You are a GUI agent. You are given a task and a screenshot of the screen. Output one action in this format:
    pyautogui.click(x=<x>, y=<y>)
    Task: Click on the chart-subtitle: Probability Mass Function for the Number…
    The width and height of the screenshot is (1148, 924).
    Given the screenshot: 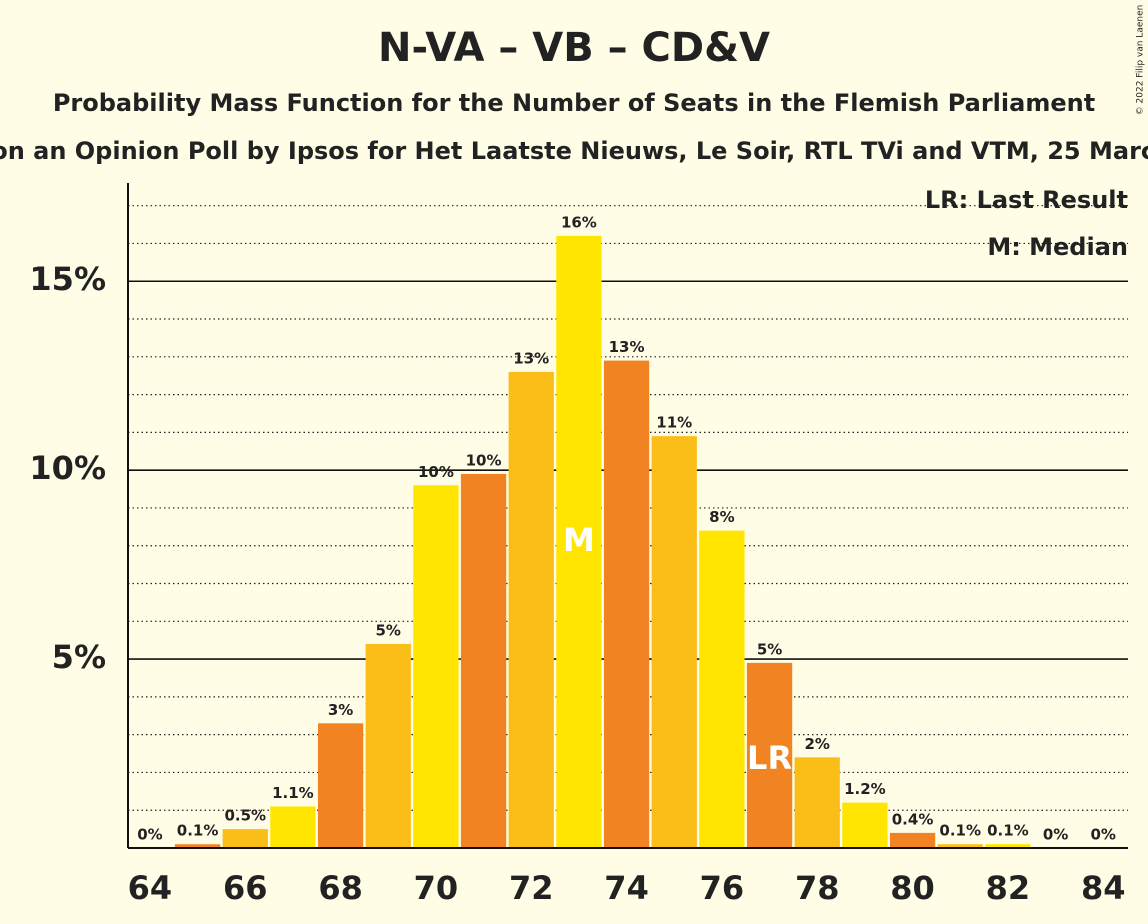 What is the action you would take?
    pyautogui.click(x=574, y=103)
    